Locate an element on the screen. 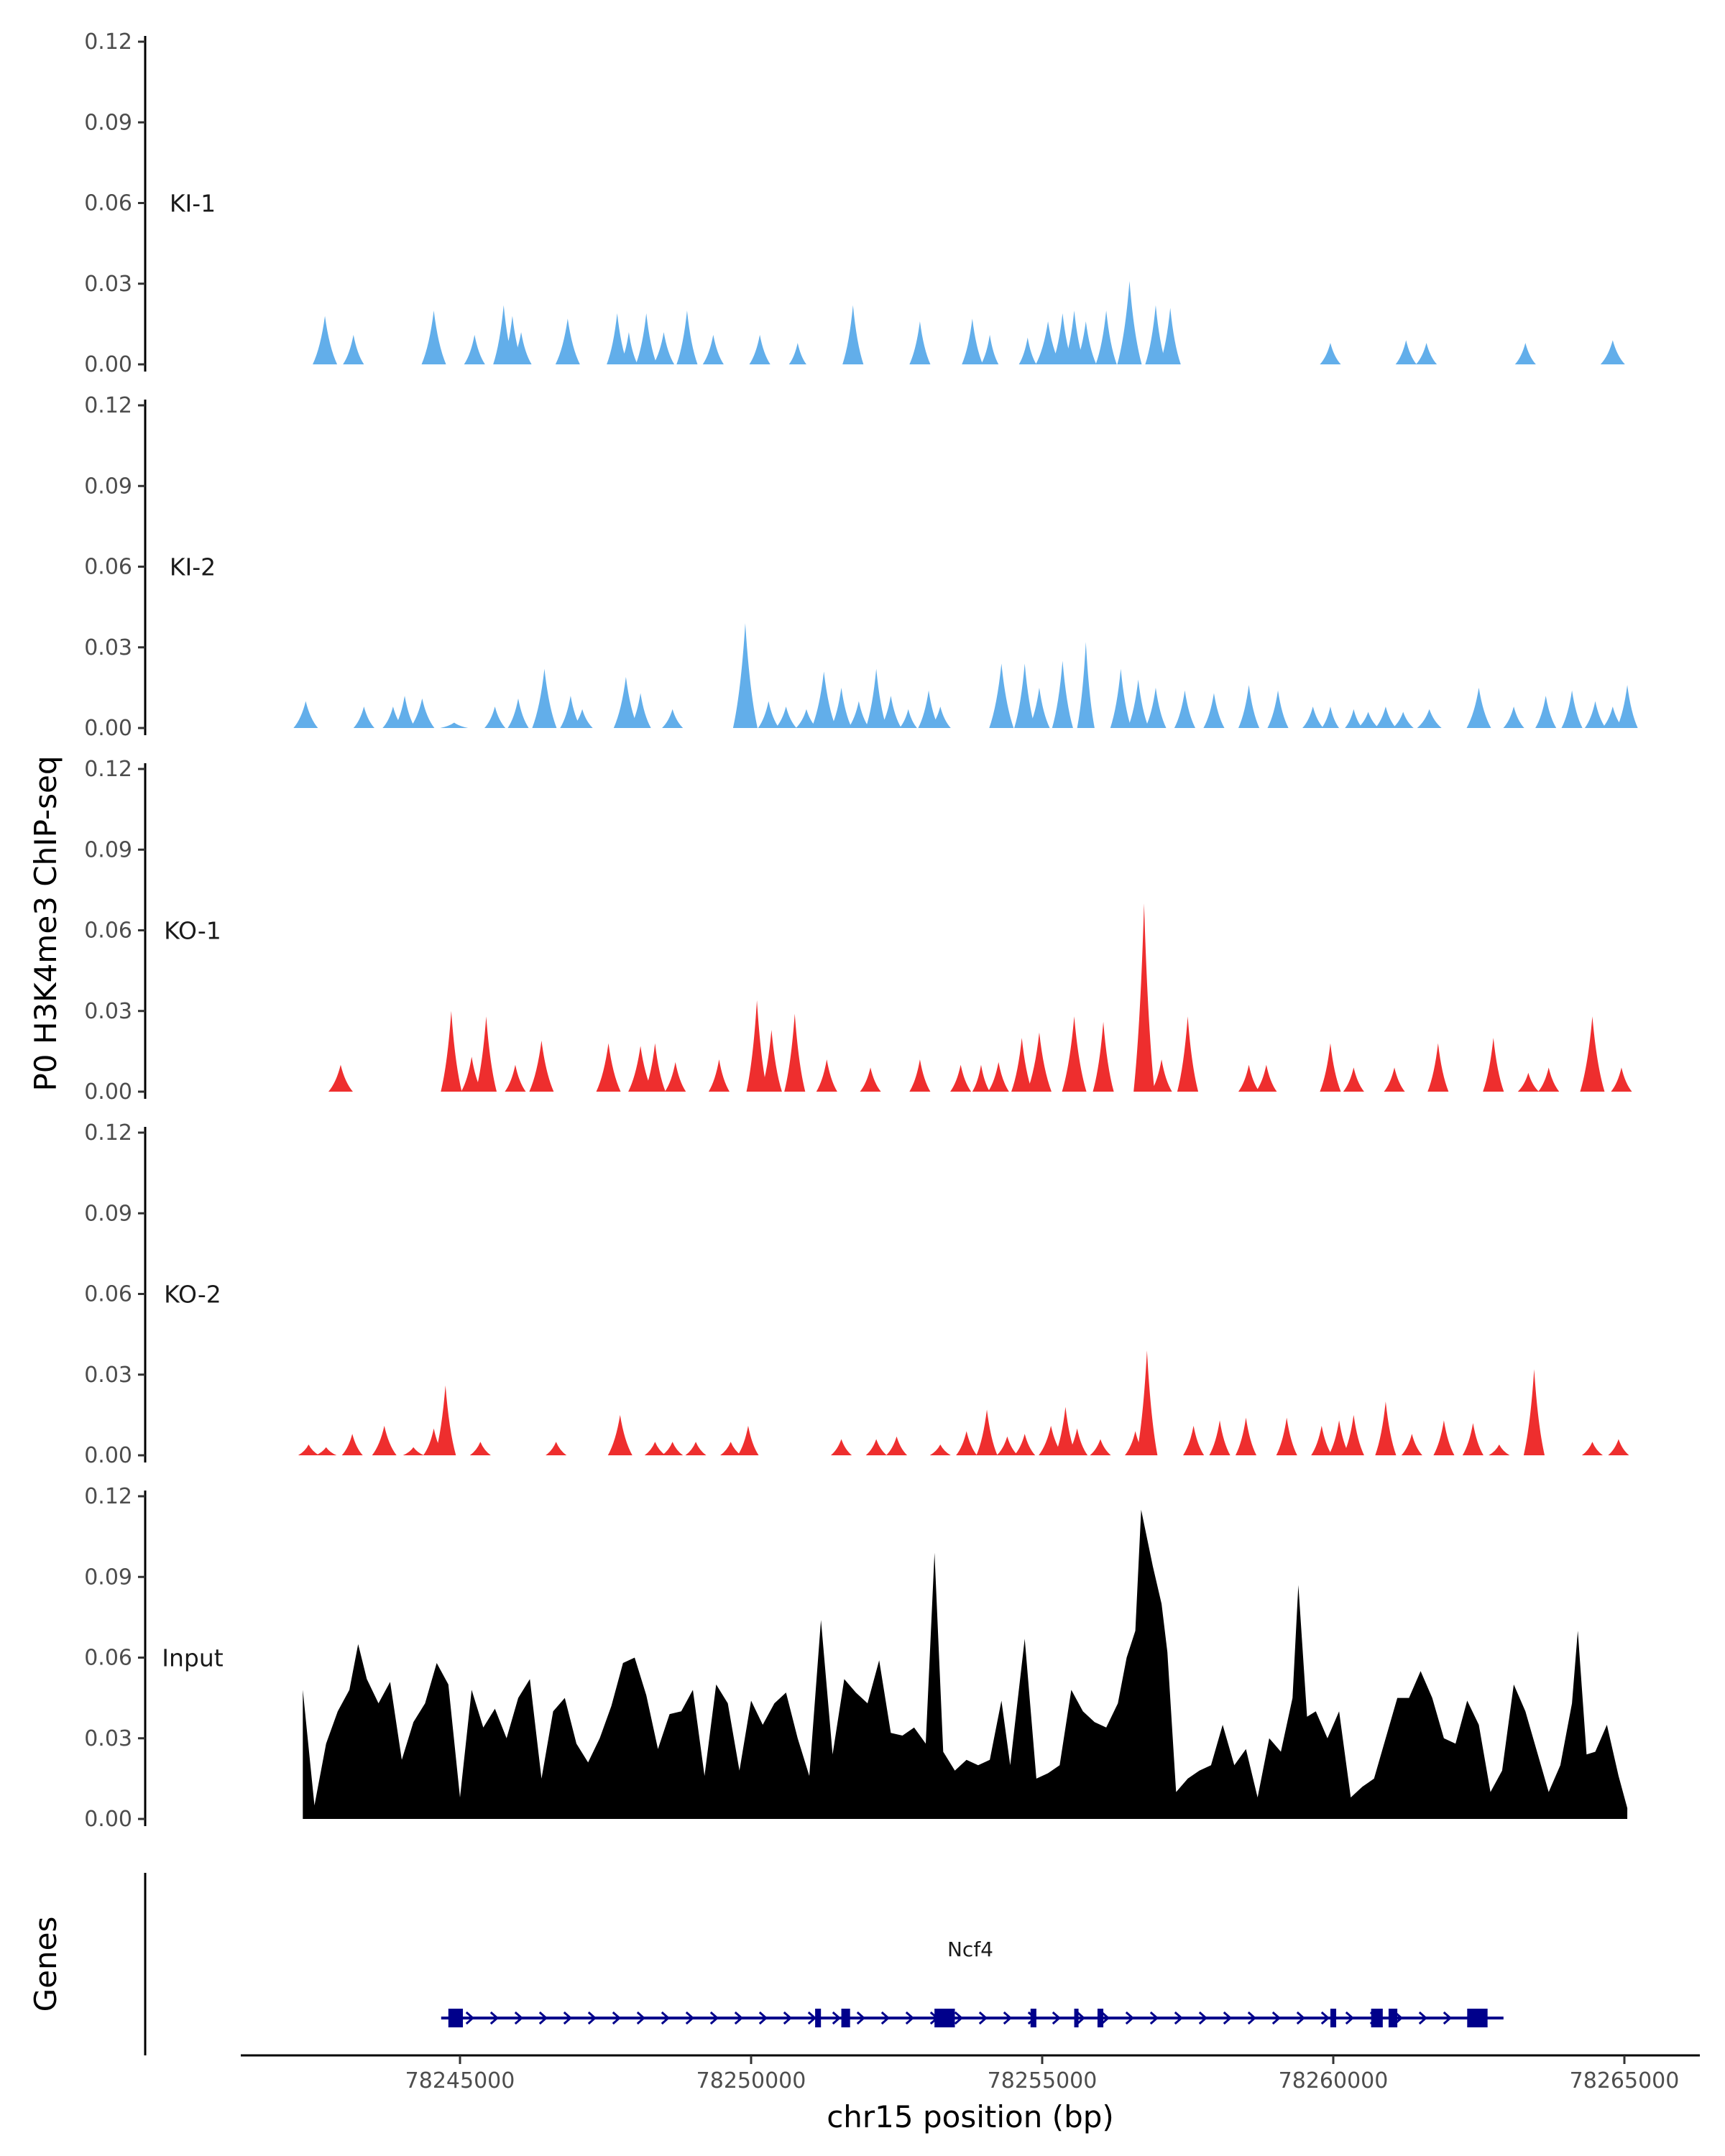  track-label: KI-1 is located at coordinates (193, 204).